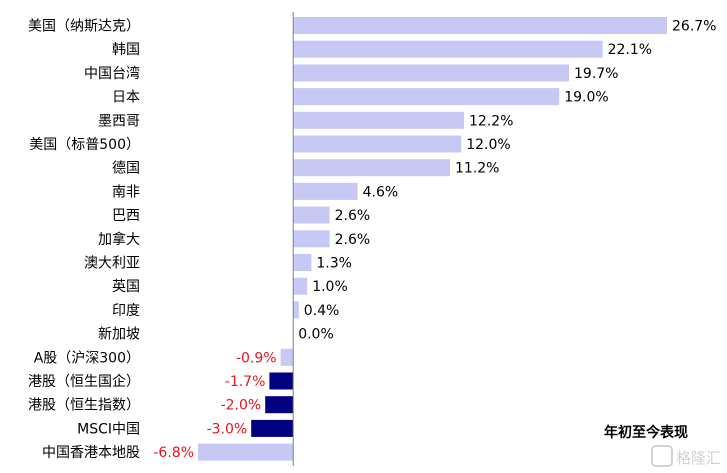  Describe the element at coordinates (173, 453) in the screenshot. I see `value-label: -6.8%` at that location.